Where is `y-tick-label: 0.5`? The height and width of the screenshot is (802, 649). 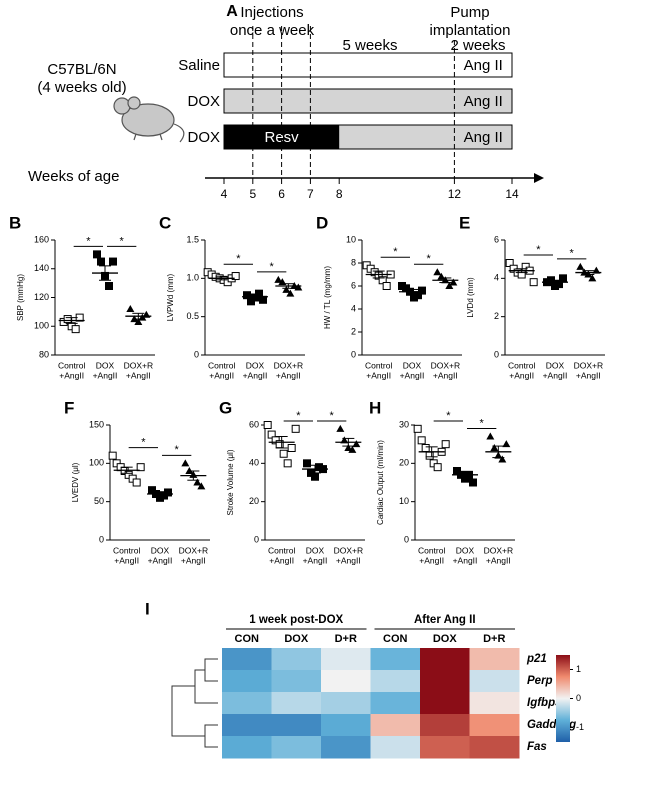
y-tick-label: 0.5 is located at coordinates (192, 316).